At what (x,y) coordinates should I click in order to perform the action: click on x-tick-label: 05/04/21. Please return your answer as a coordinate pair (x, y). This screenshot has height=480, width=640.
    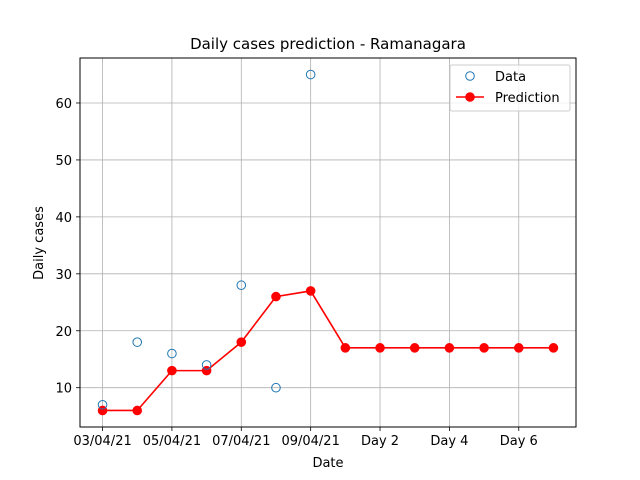
    Looking at the image, I should click on (172, 441).